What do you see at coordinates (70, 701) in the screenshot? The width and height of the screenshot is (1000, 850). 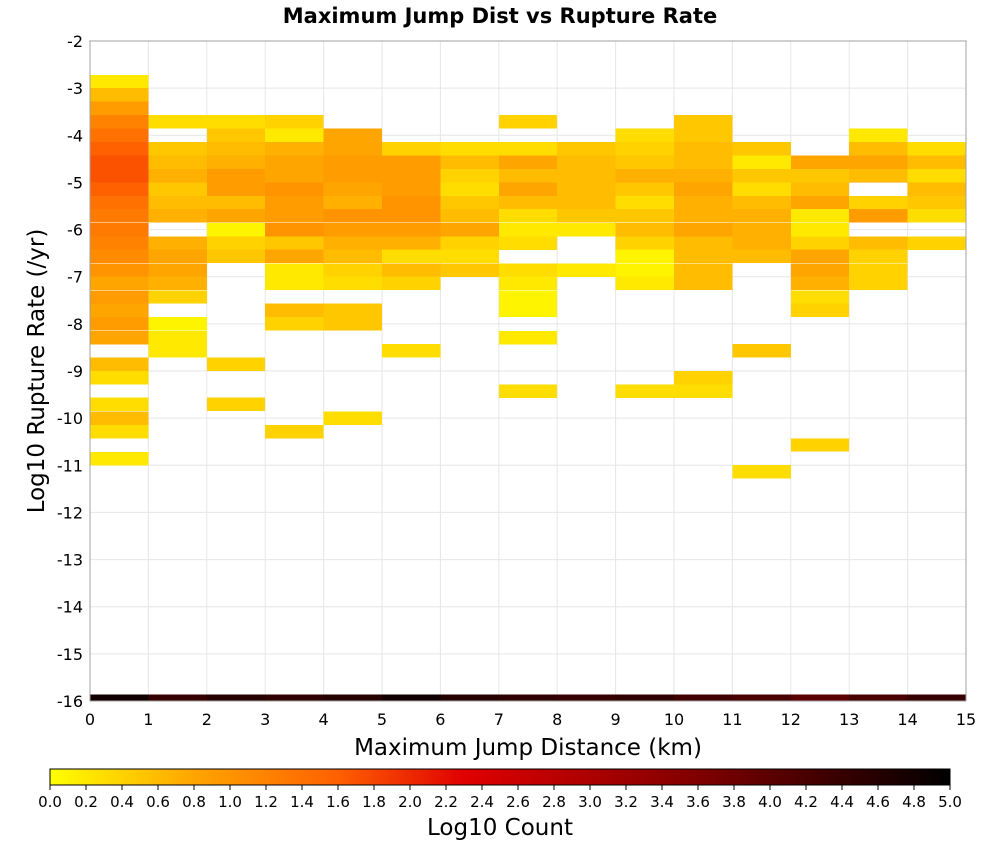 I see `y-tick-label: -16` at bounding box center [70, 701].